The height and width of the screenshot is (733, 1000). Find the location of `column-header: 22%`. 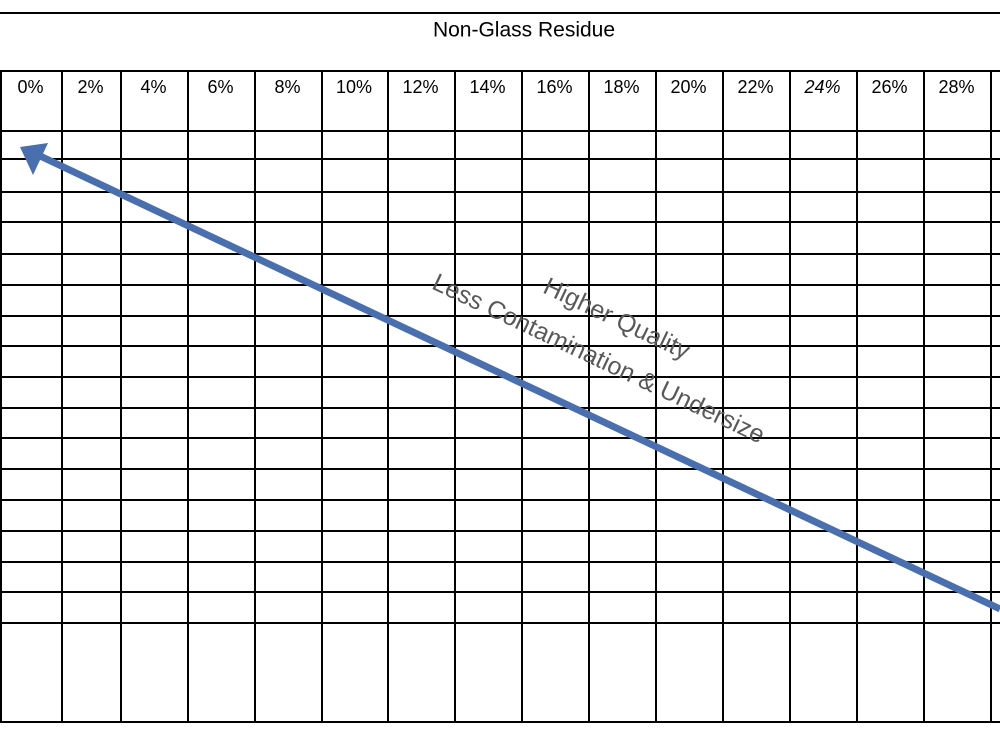

column-header: 22% is located at coordinates (755, 87).